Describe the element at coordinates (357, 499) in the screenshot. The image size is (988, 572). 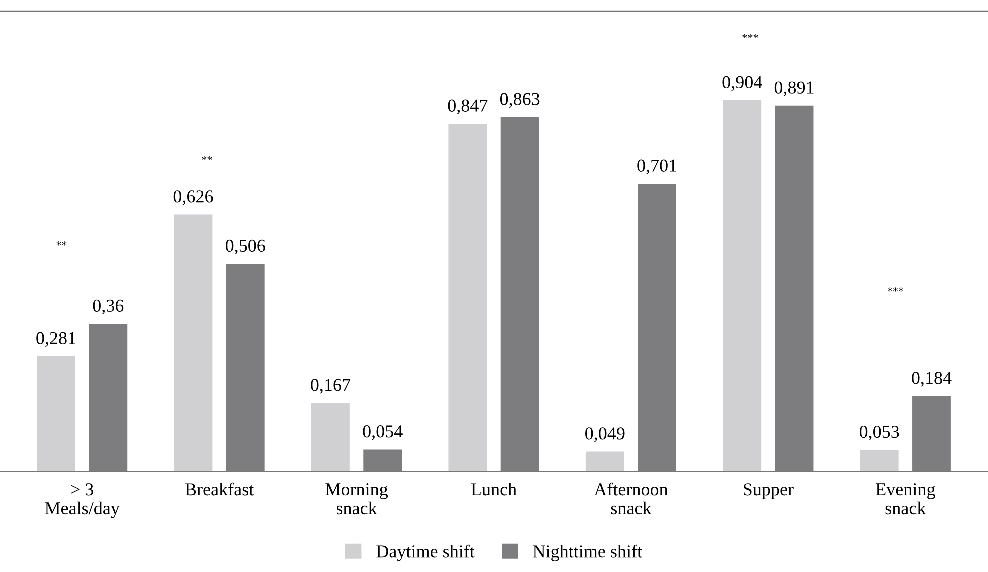
I see `x-tick-label: Morning snack` at that location.